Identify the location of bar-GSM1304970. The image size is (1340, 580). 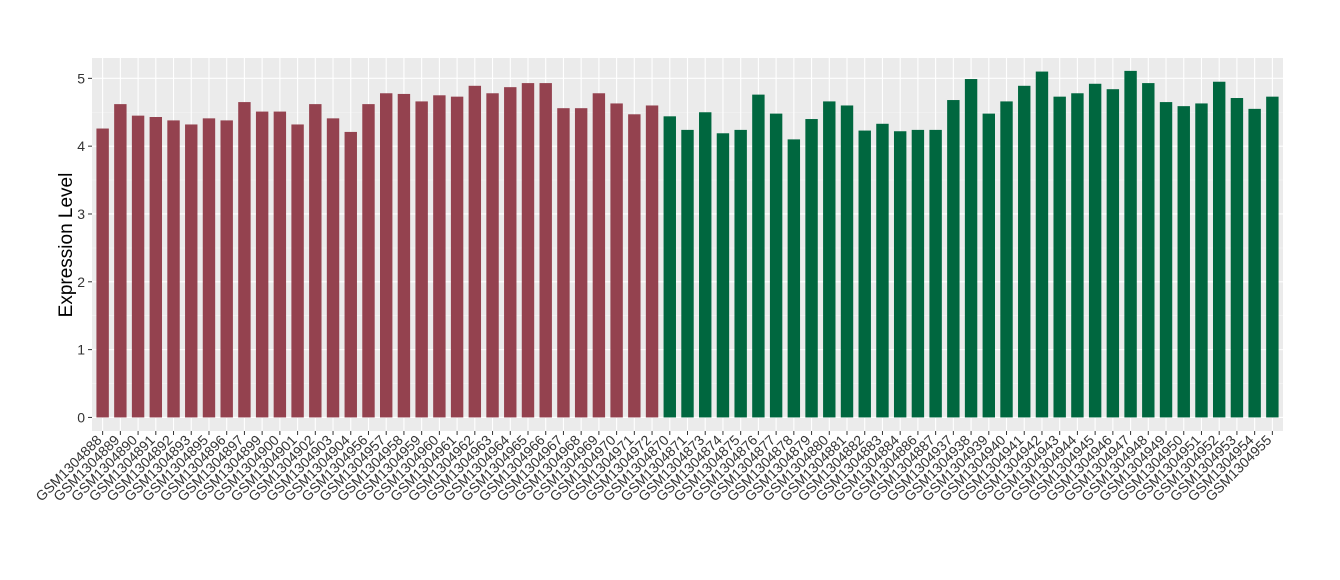
(616, 260).